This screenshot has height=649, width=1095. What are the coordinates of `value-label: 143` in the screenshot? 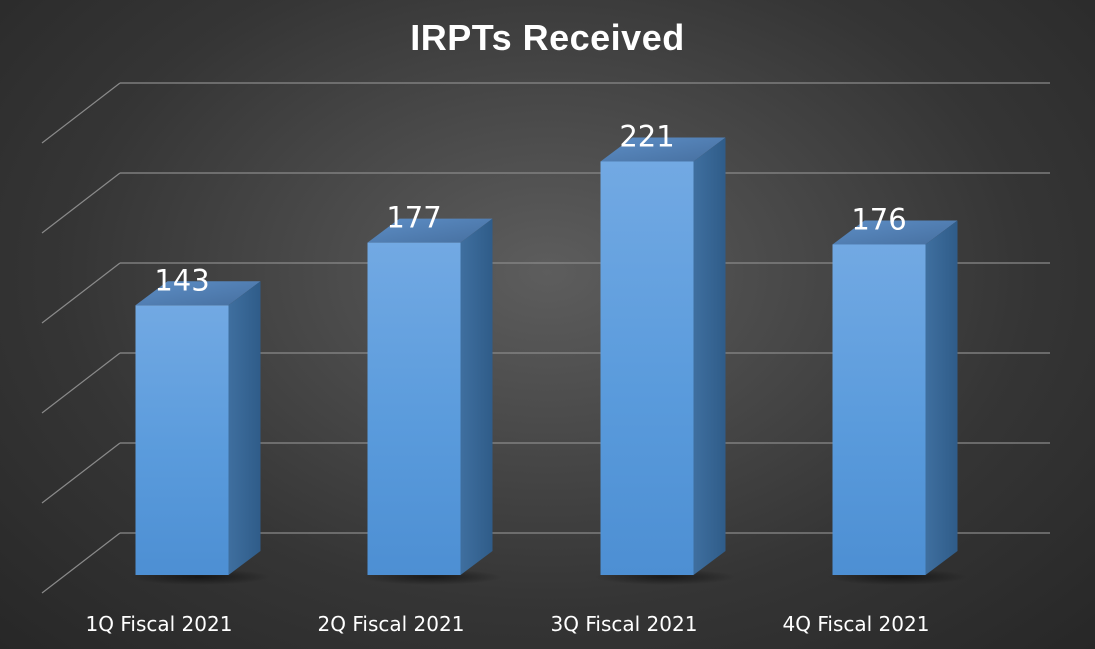 It's located at (181, 280).